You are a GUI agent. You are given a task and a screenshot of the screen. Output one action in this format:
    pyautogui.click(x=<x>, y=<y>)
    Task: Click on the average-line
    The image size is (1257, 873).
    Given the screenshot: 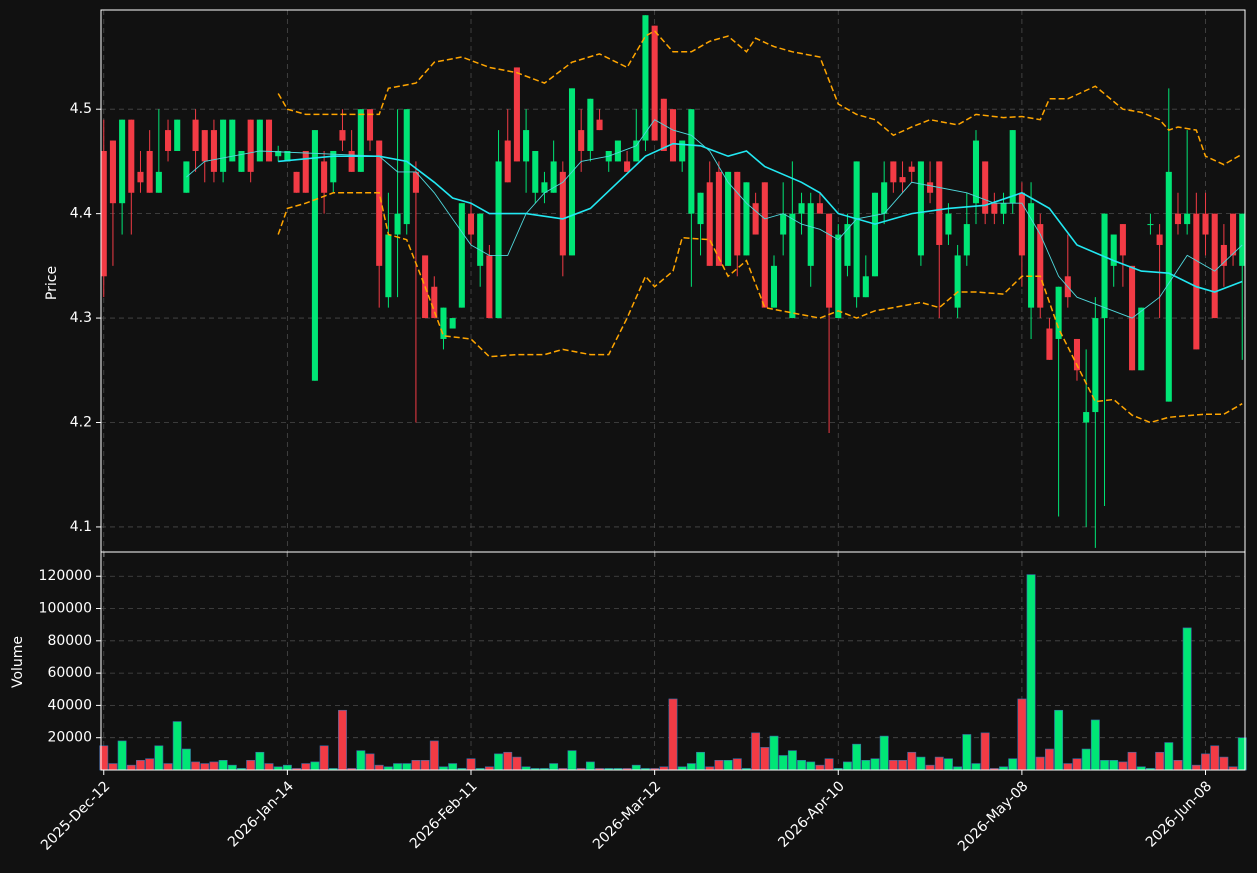 What is the action you would take?
    pyautogui.click(x=760, y=217)
    